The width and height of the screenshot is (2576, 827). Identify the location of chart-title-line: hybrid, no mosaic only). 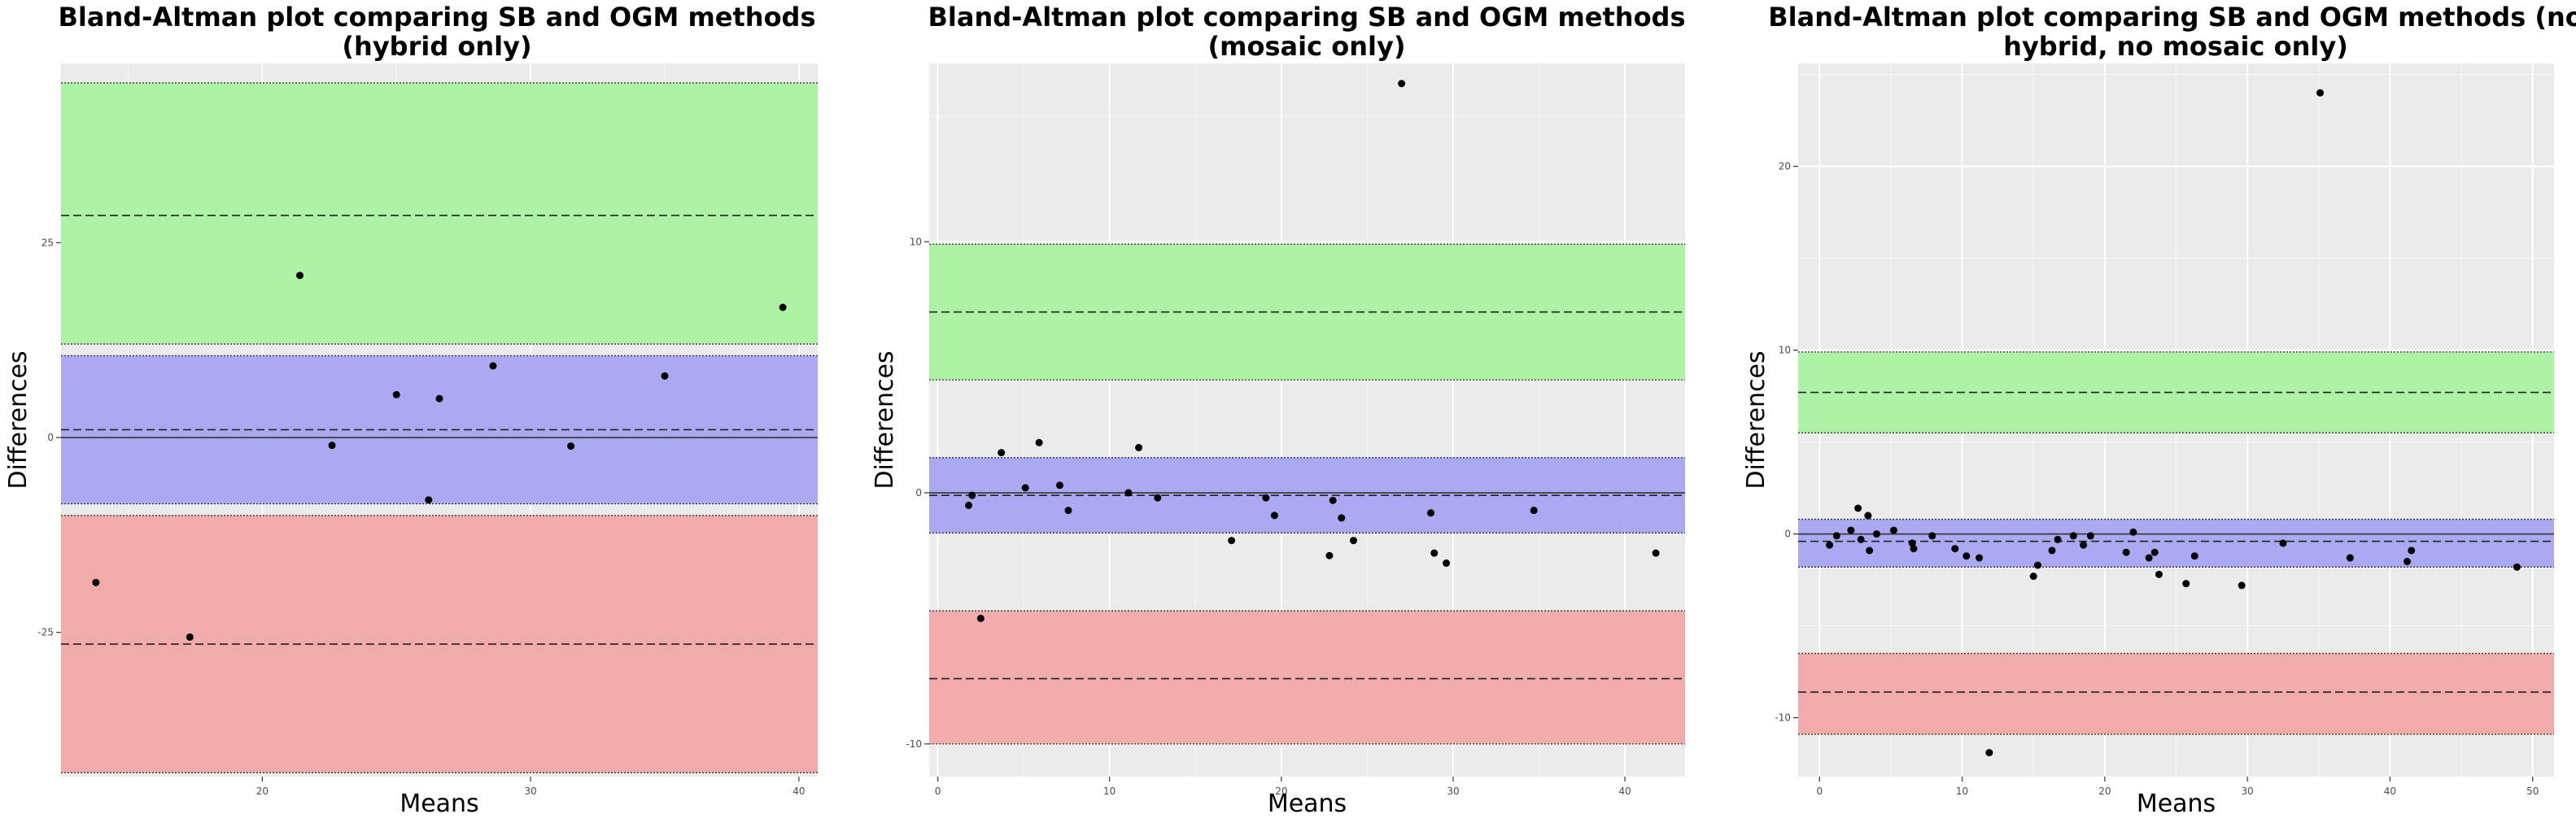
(2175, 46).